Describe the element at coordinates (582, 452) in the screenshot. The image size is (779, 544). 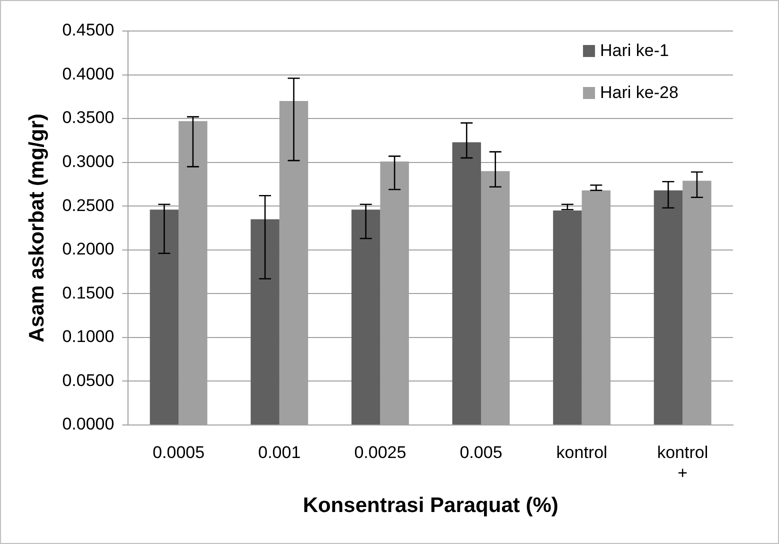
I see `x-tick-label: kontrol` at that location.